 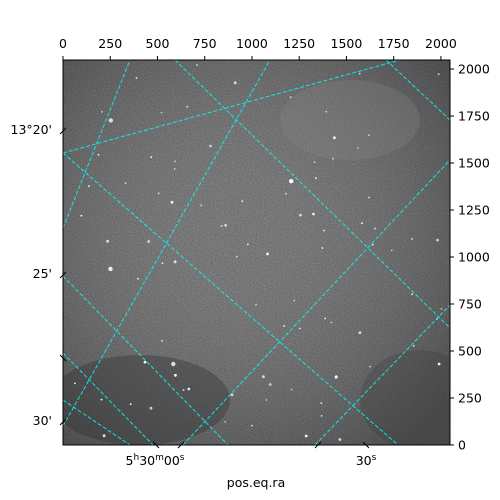 I want to click on right-tick-label: 1750, so click(x=474, y=116).